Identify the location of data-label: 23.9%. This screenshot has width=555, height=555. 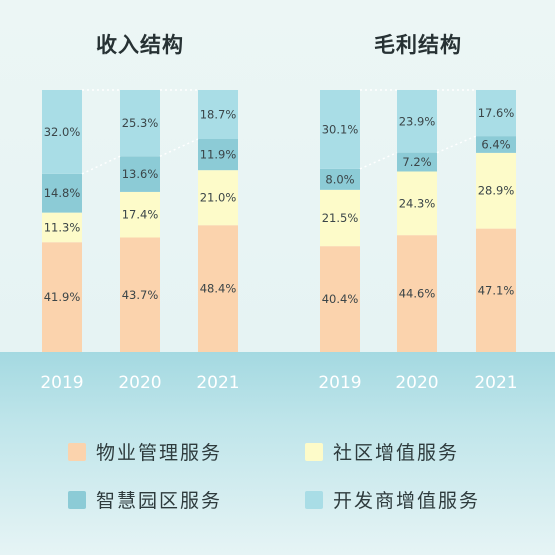
(417, 121).